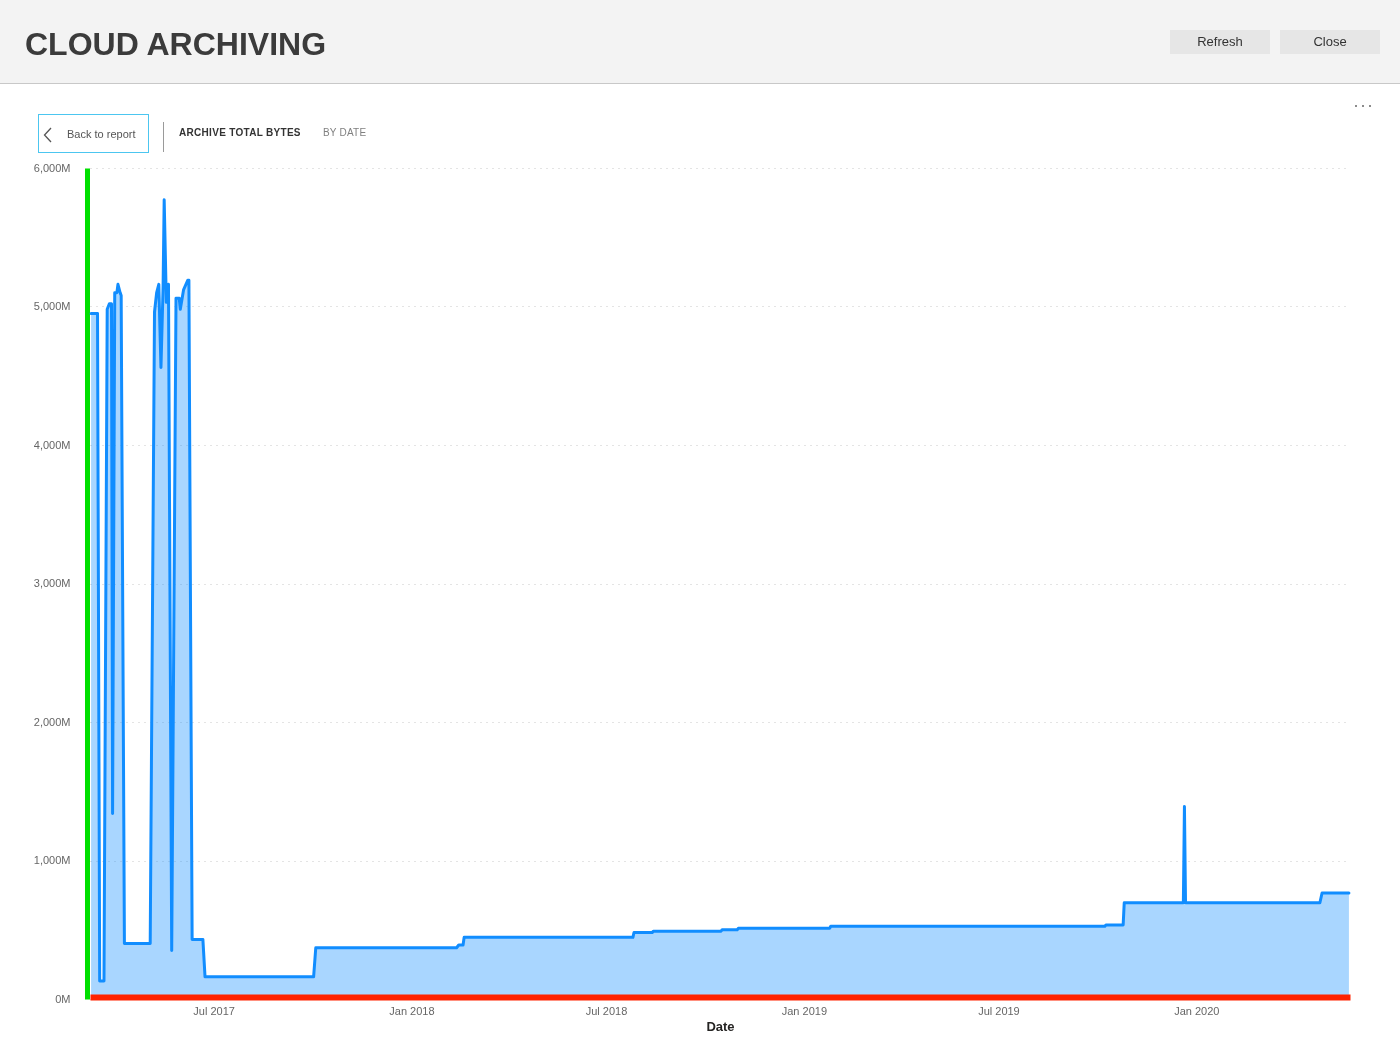 The image size is (1400, 1050). I want to click on x-tick-label: Jul 2018, so click(606, 1010).